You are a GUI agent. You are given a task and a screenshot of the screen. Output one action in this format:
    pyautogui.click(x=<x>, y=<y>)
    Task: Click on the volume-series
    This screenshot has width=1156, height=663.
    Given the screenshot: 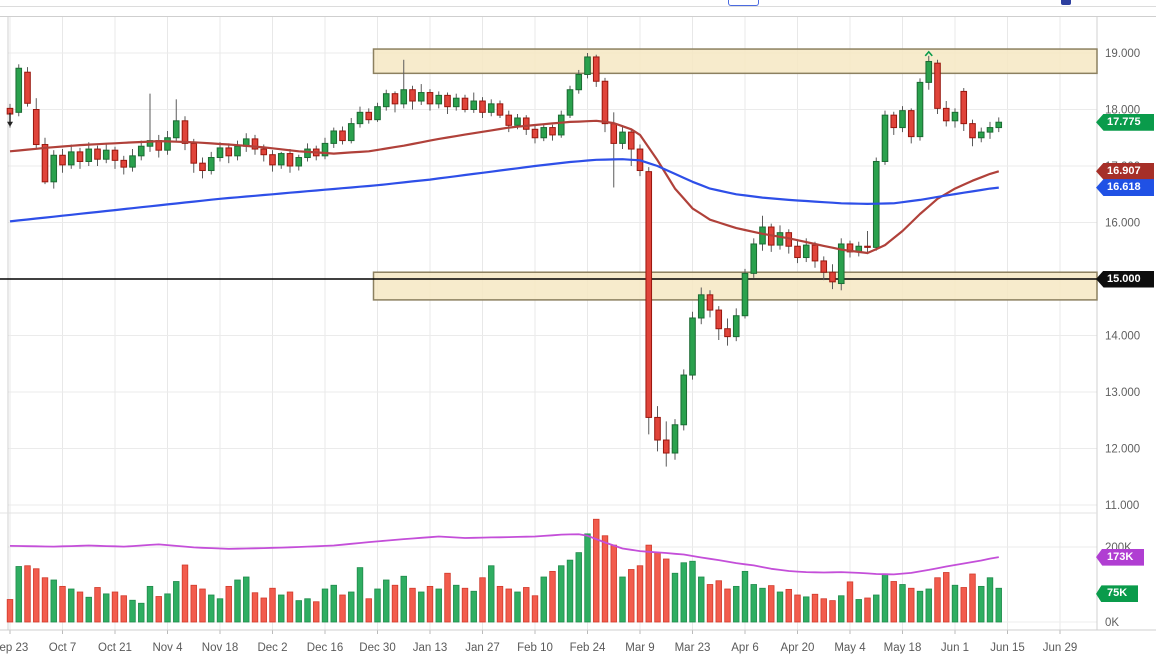 What is the action you would take?
    pyautogui.click(x=504, y=570)
    